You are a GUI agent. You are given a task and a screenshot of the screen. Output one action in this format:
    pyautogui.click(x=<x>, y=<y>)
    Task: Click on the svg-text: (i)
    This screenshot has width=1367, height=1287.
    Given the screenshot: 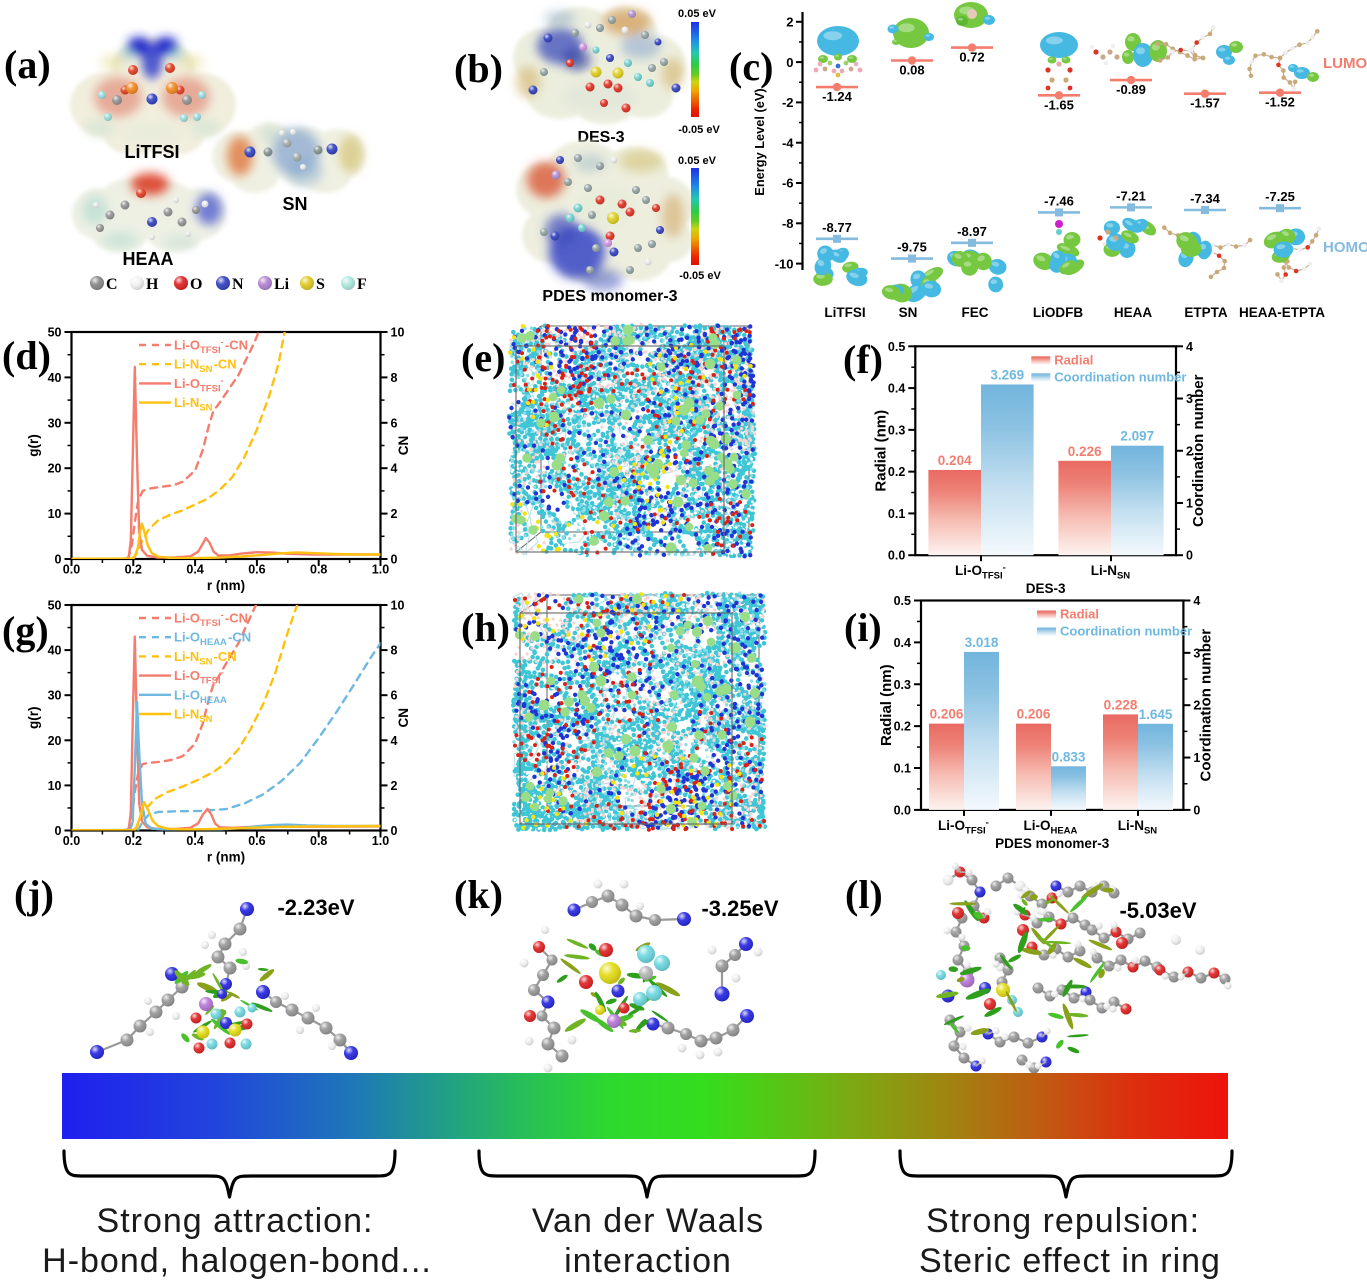 What is the action you would take?
    pyautogui.click(x=863, y=627)
    